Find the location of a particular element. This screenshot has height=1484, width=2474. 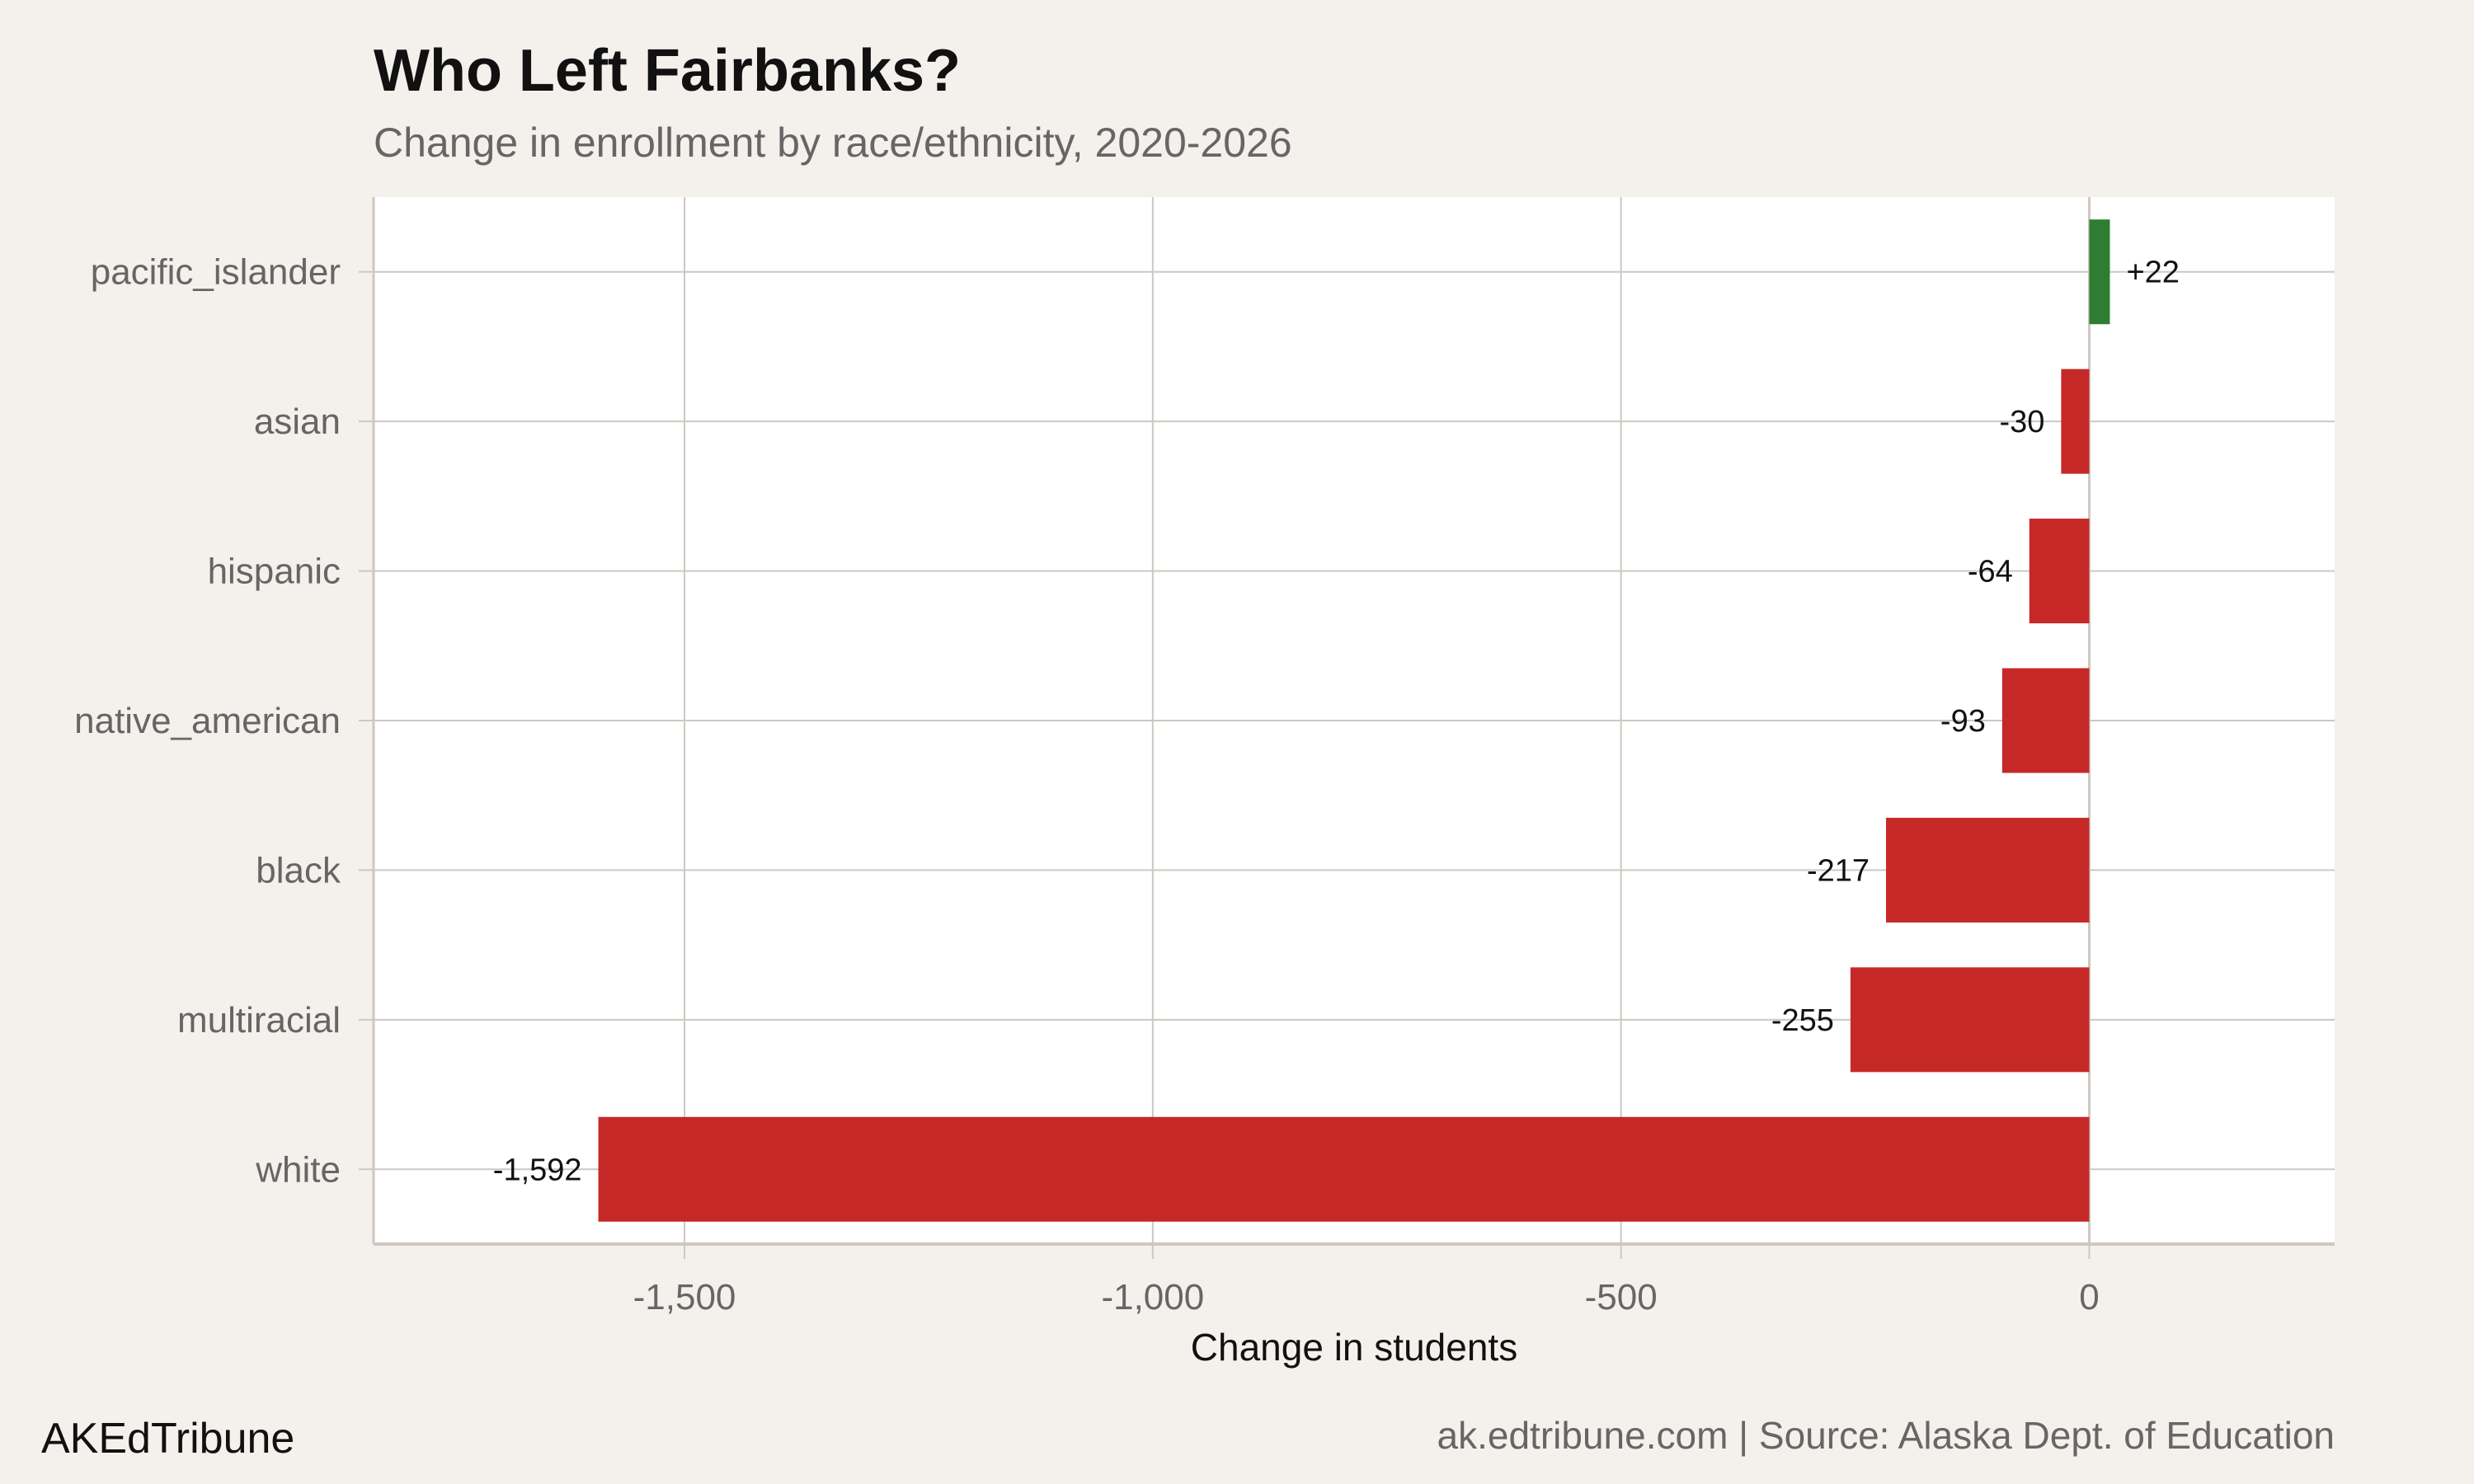

y-tick-label: asian is located at coordinates (297, 422).